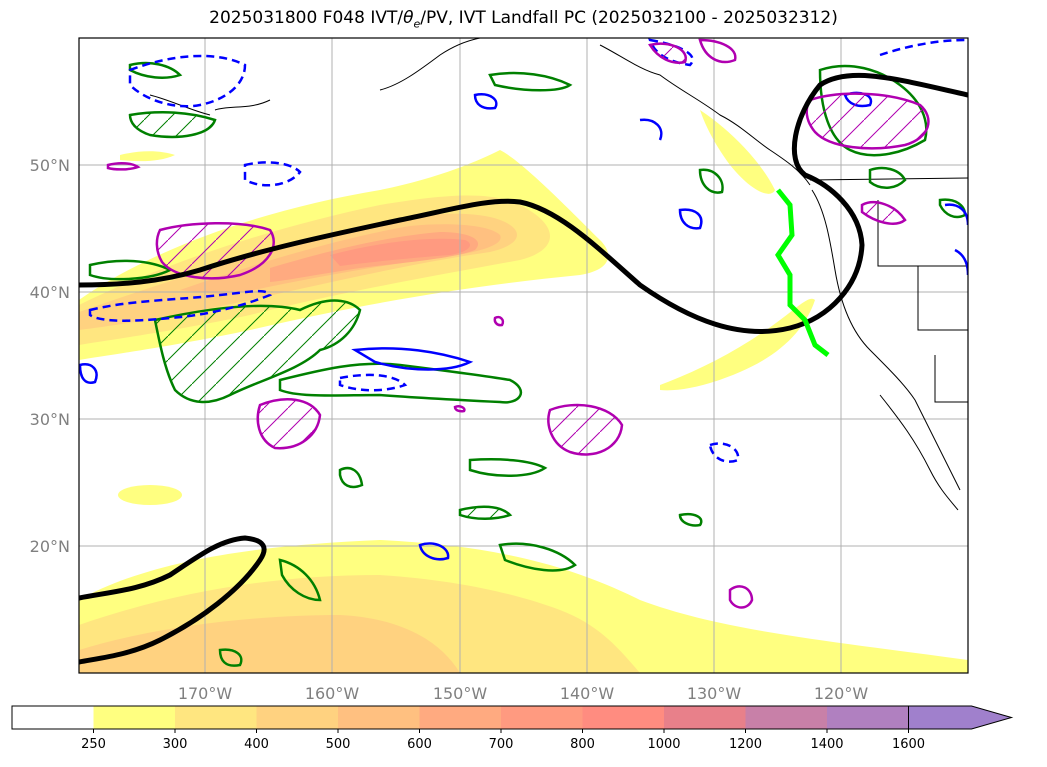 Image resolution: width=1047 pixels, height=767 pixels. Describe the element at coordinates (50, 165) in the screenshot. I see `lat-label: 50°N` at that location.